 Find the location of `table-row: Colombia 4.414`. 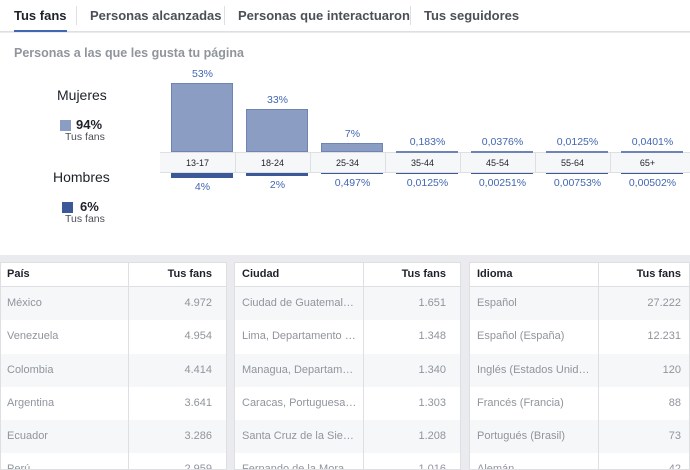

table-row: Colombia 4.414 is located at coordinates (113, 370).